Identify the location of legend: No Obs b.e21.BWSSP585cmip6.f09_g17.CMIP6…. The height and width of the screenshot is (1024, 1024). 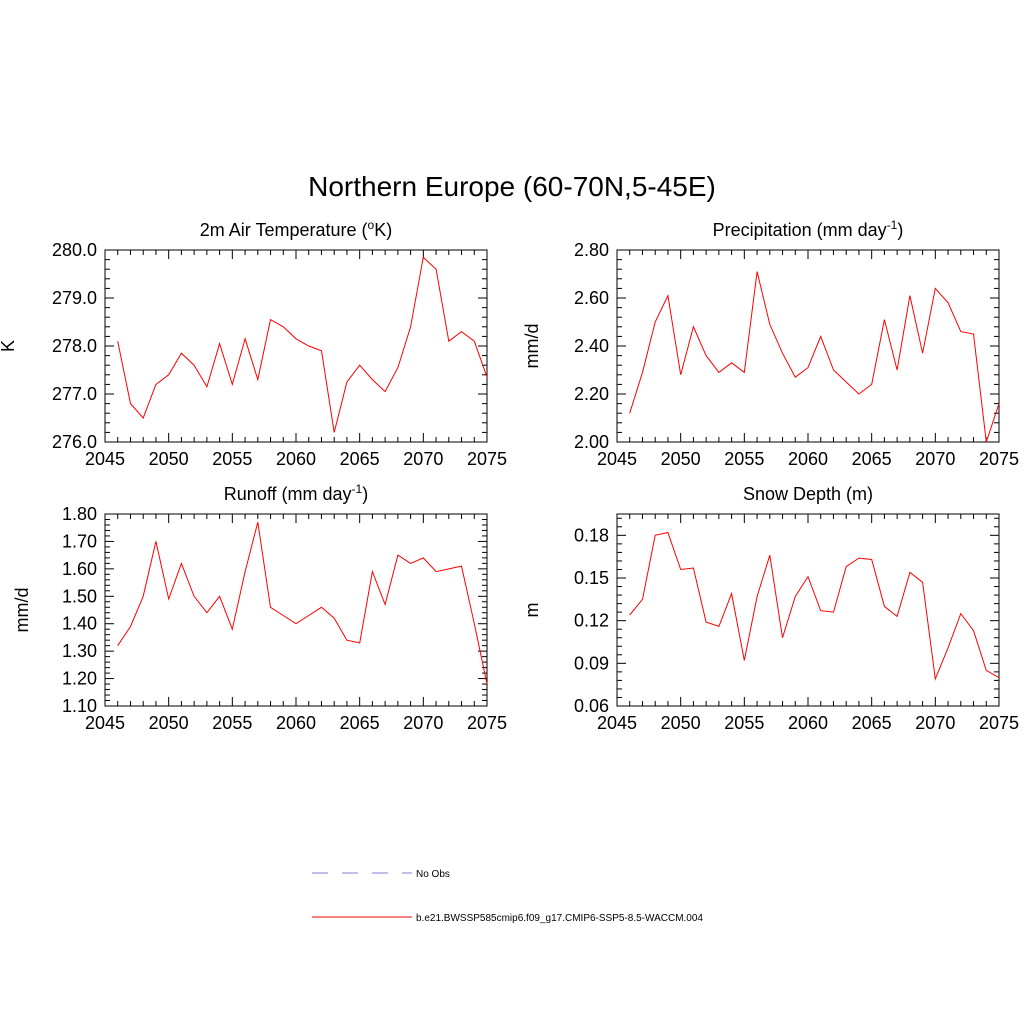
(507, 896).